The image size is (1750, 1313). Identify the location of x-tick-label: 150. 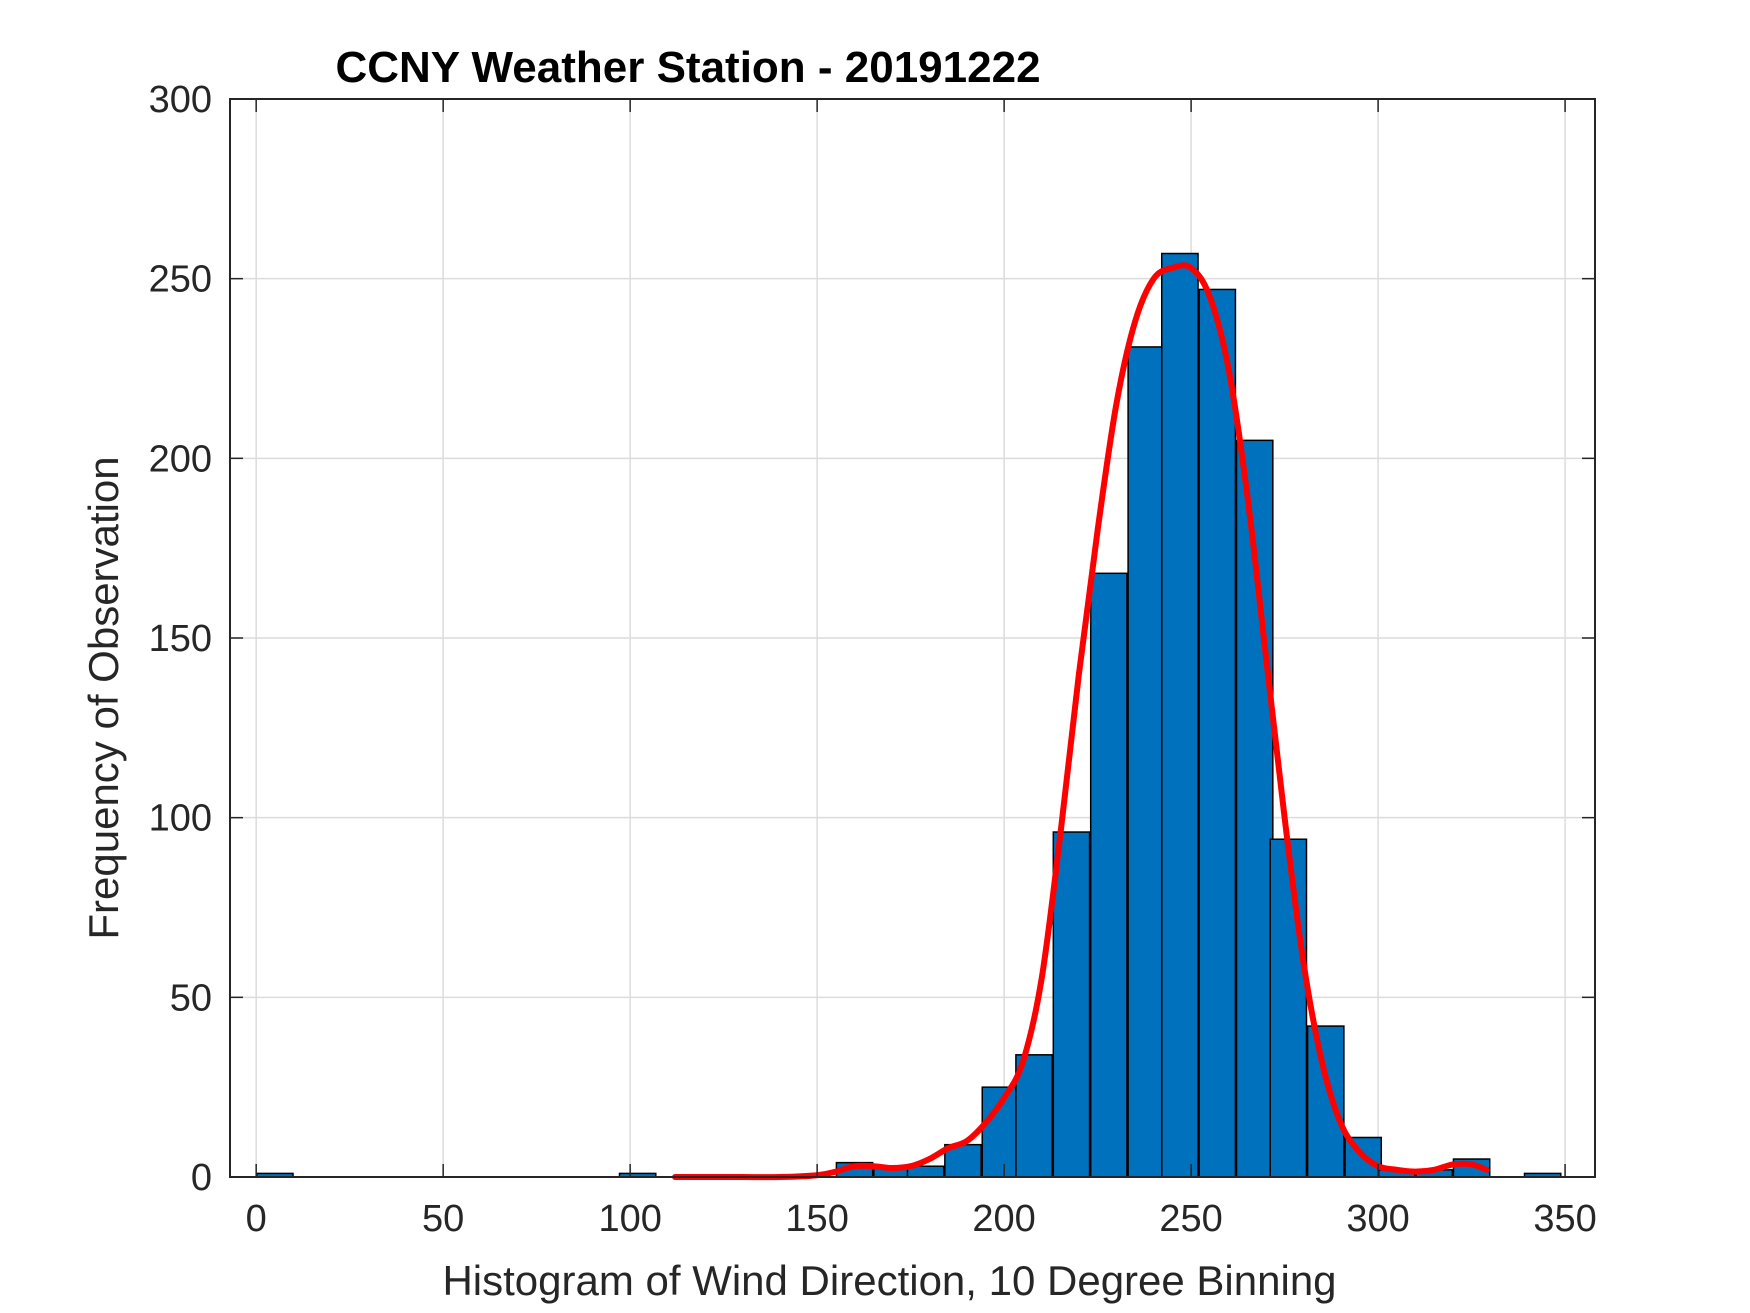
(816, 1219).